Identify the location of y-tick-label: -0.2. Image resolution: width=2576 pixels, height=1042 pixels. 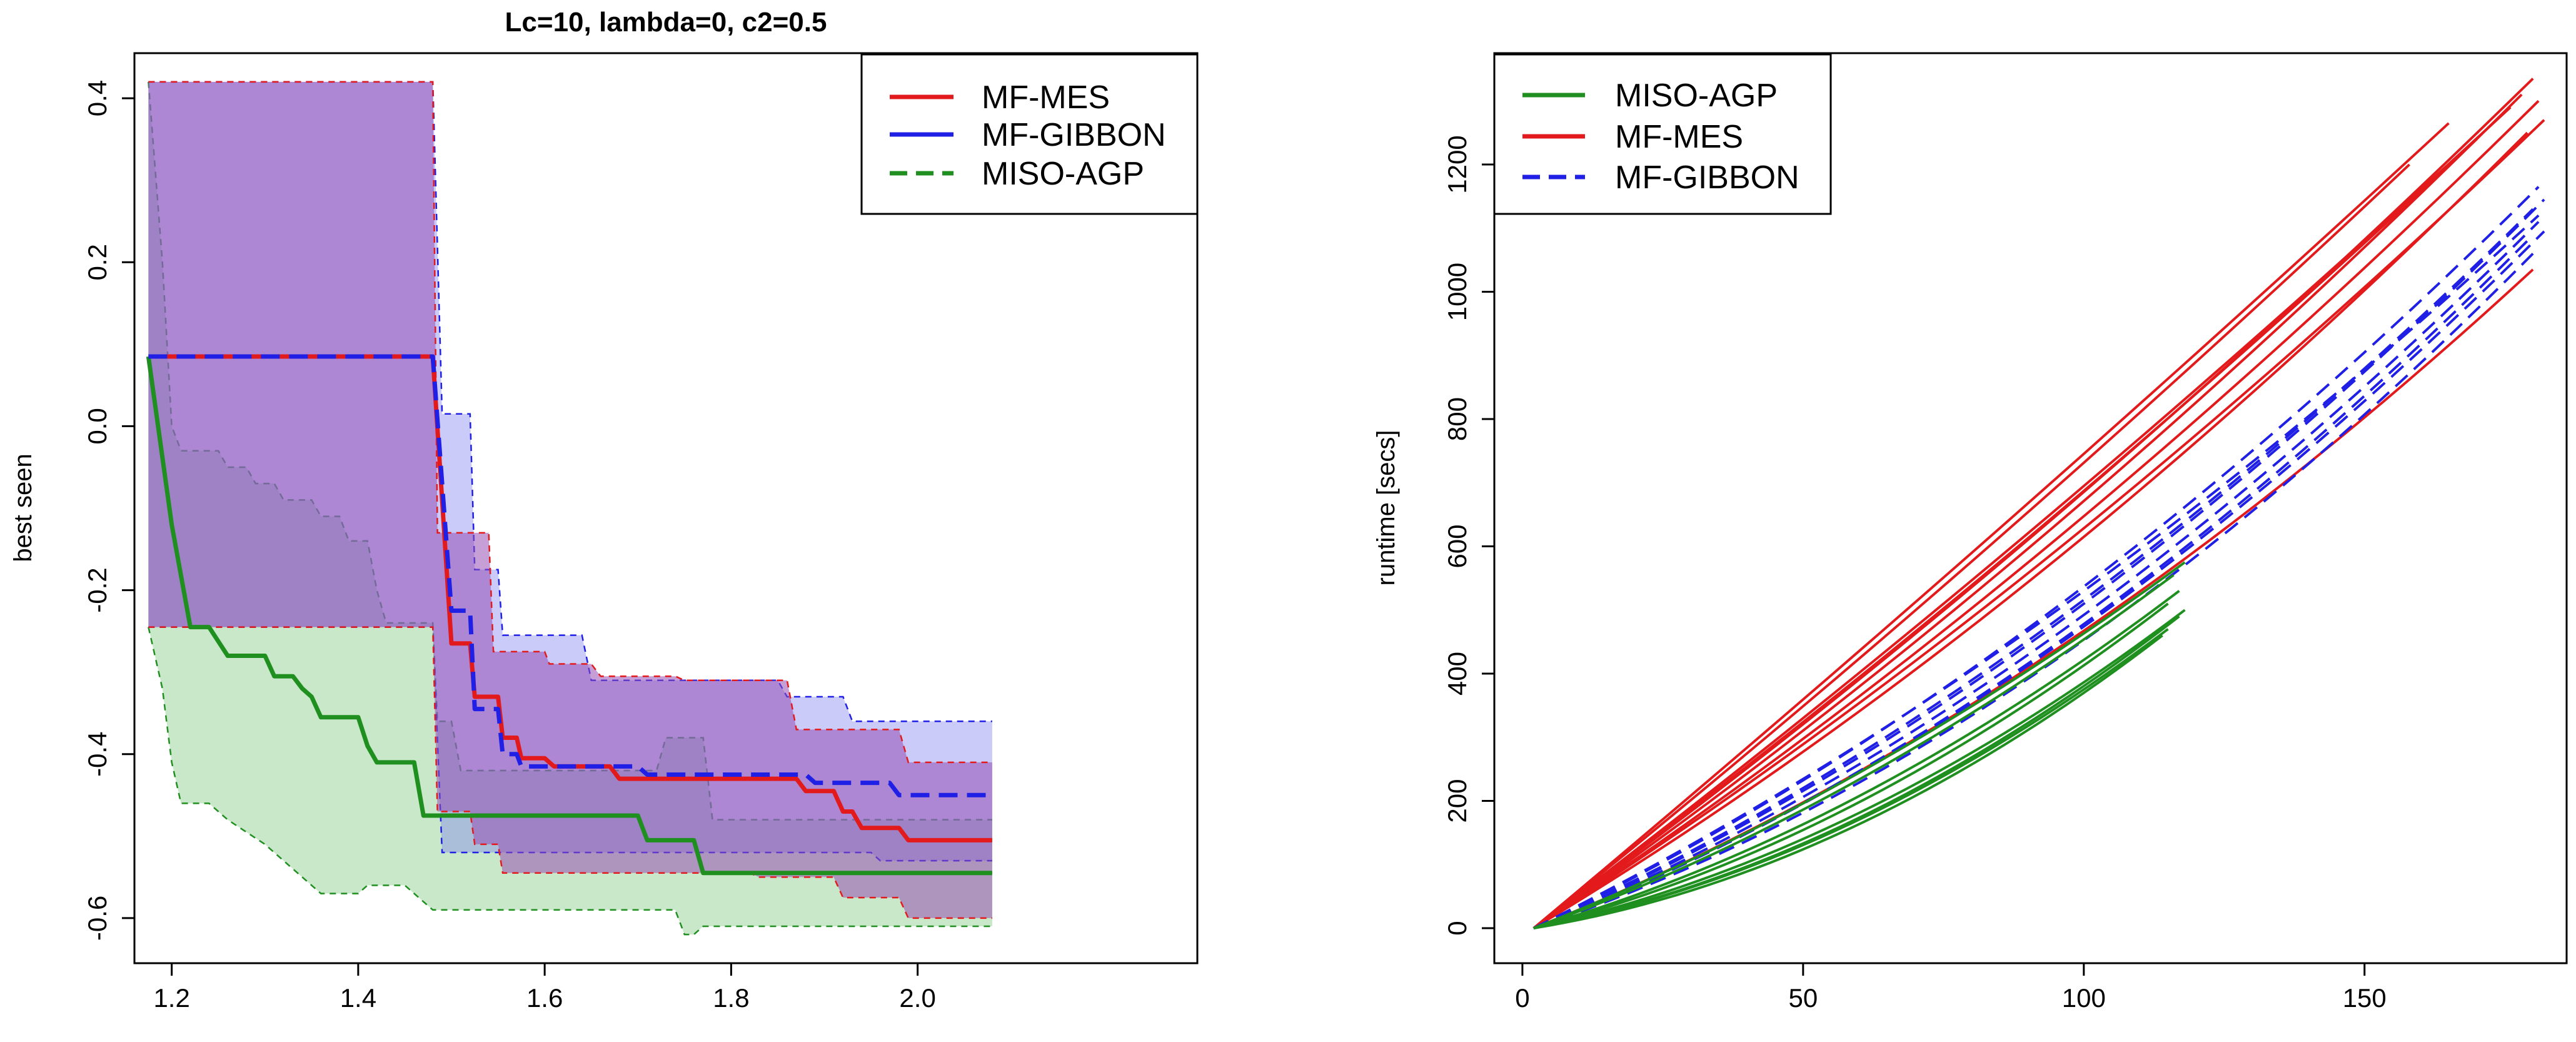
(97, 589).